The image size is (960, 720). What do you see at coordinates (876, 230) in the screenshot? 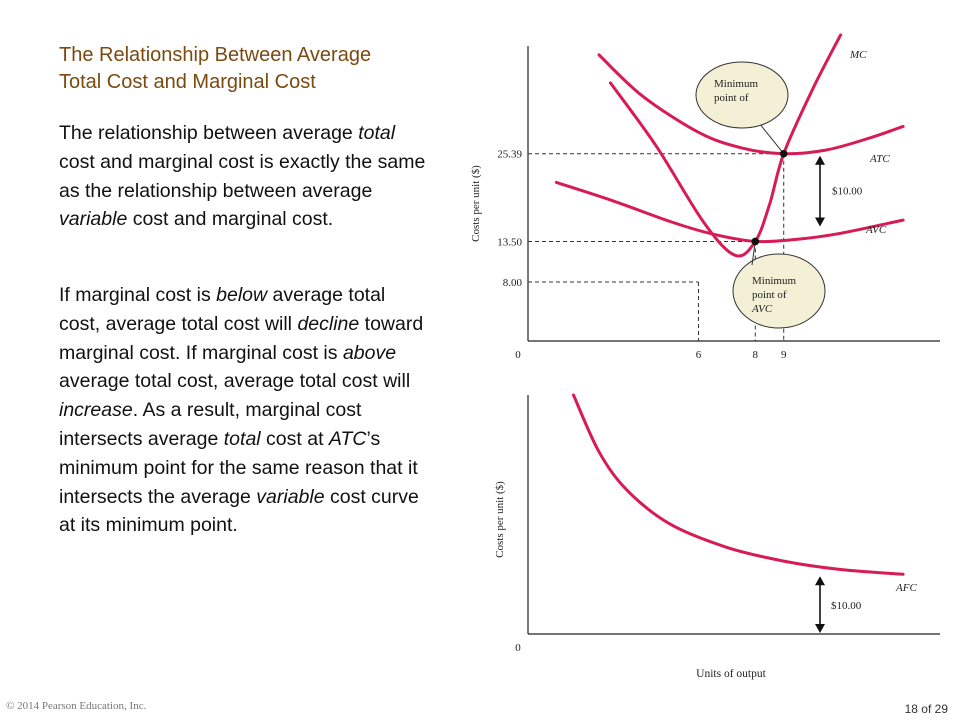
I see `series-label-avc: AVC` at bounding box center [876, 230].